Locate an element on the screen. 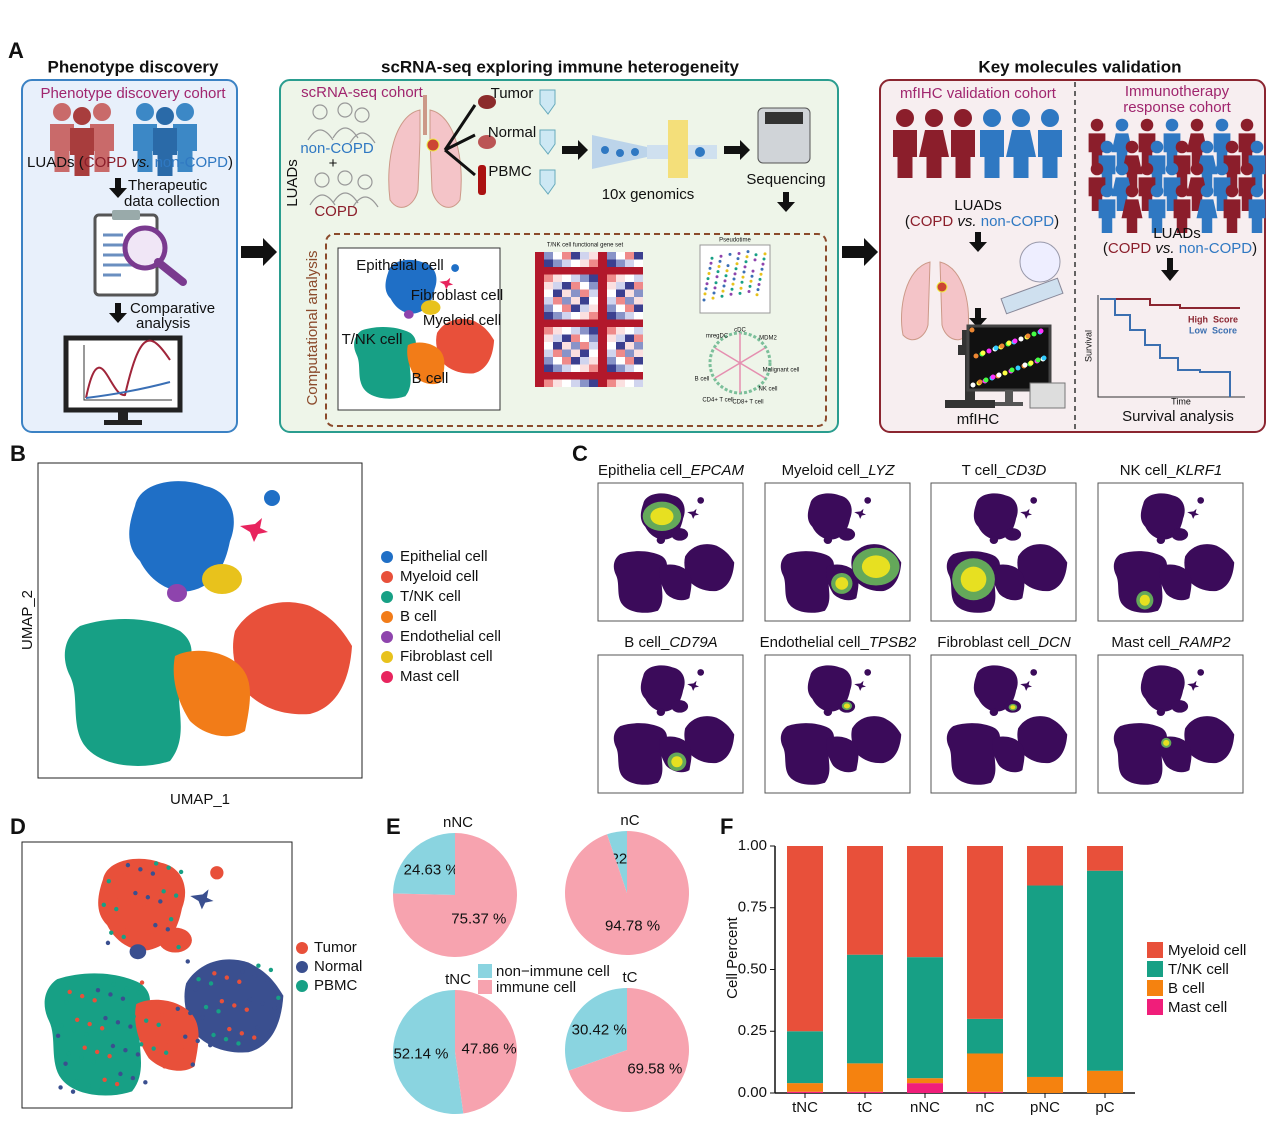 Image resolution: width=1268 pixels, height=1122 pixels. sample-umap-part: Tumor Normal PBMC is located at coordinates (329, 966).